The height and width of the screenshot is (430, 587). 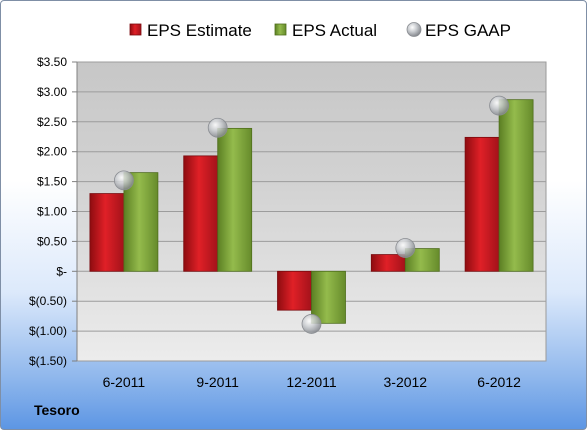 What do you see at coordinates (52, 182) in the screenshot?
I see `y-tick-label: $1.50` at bounding box center [52, 182].